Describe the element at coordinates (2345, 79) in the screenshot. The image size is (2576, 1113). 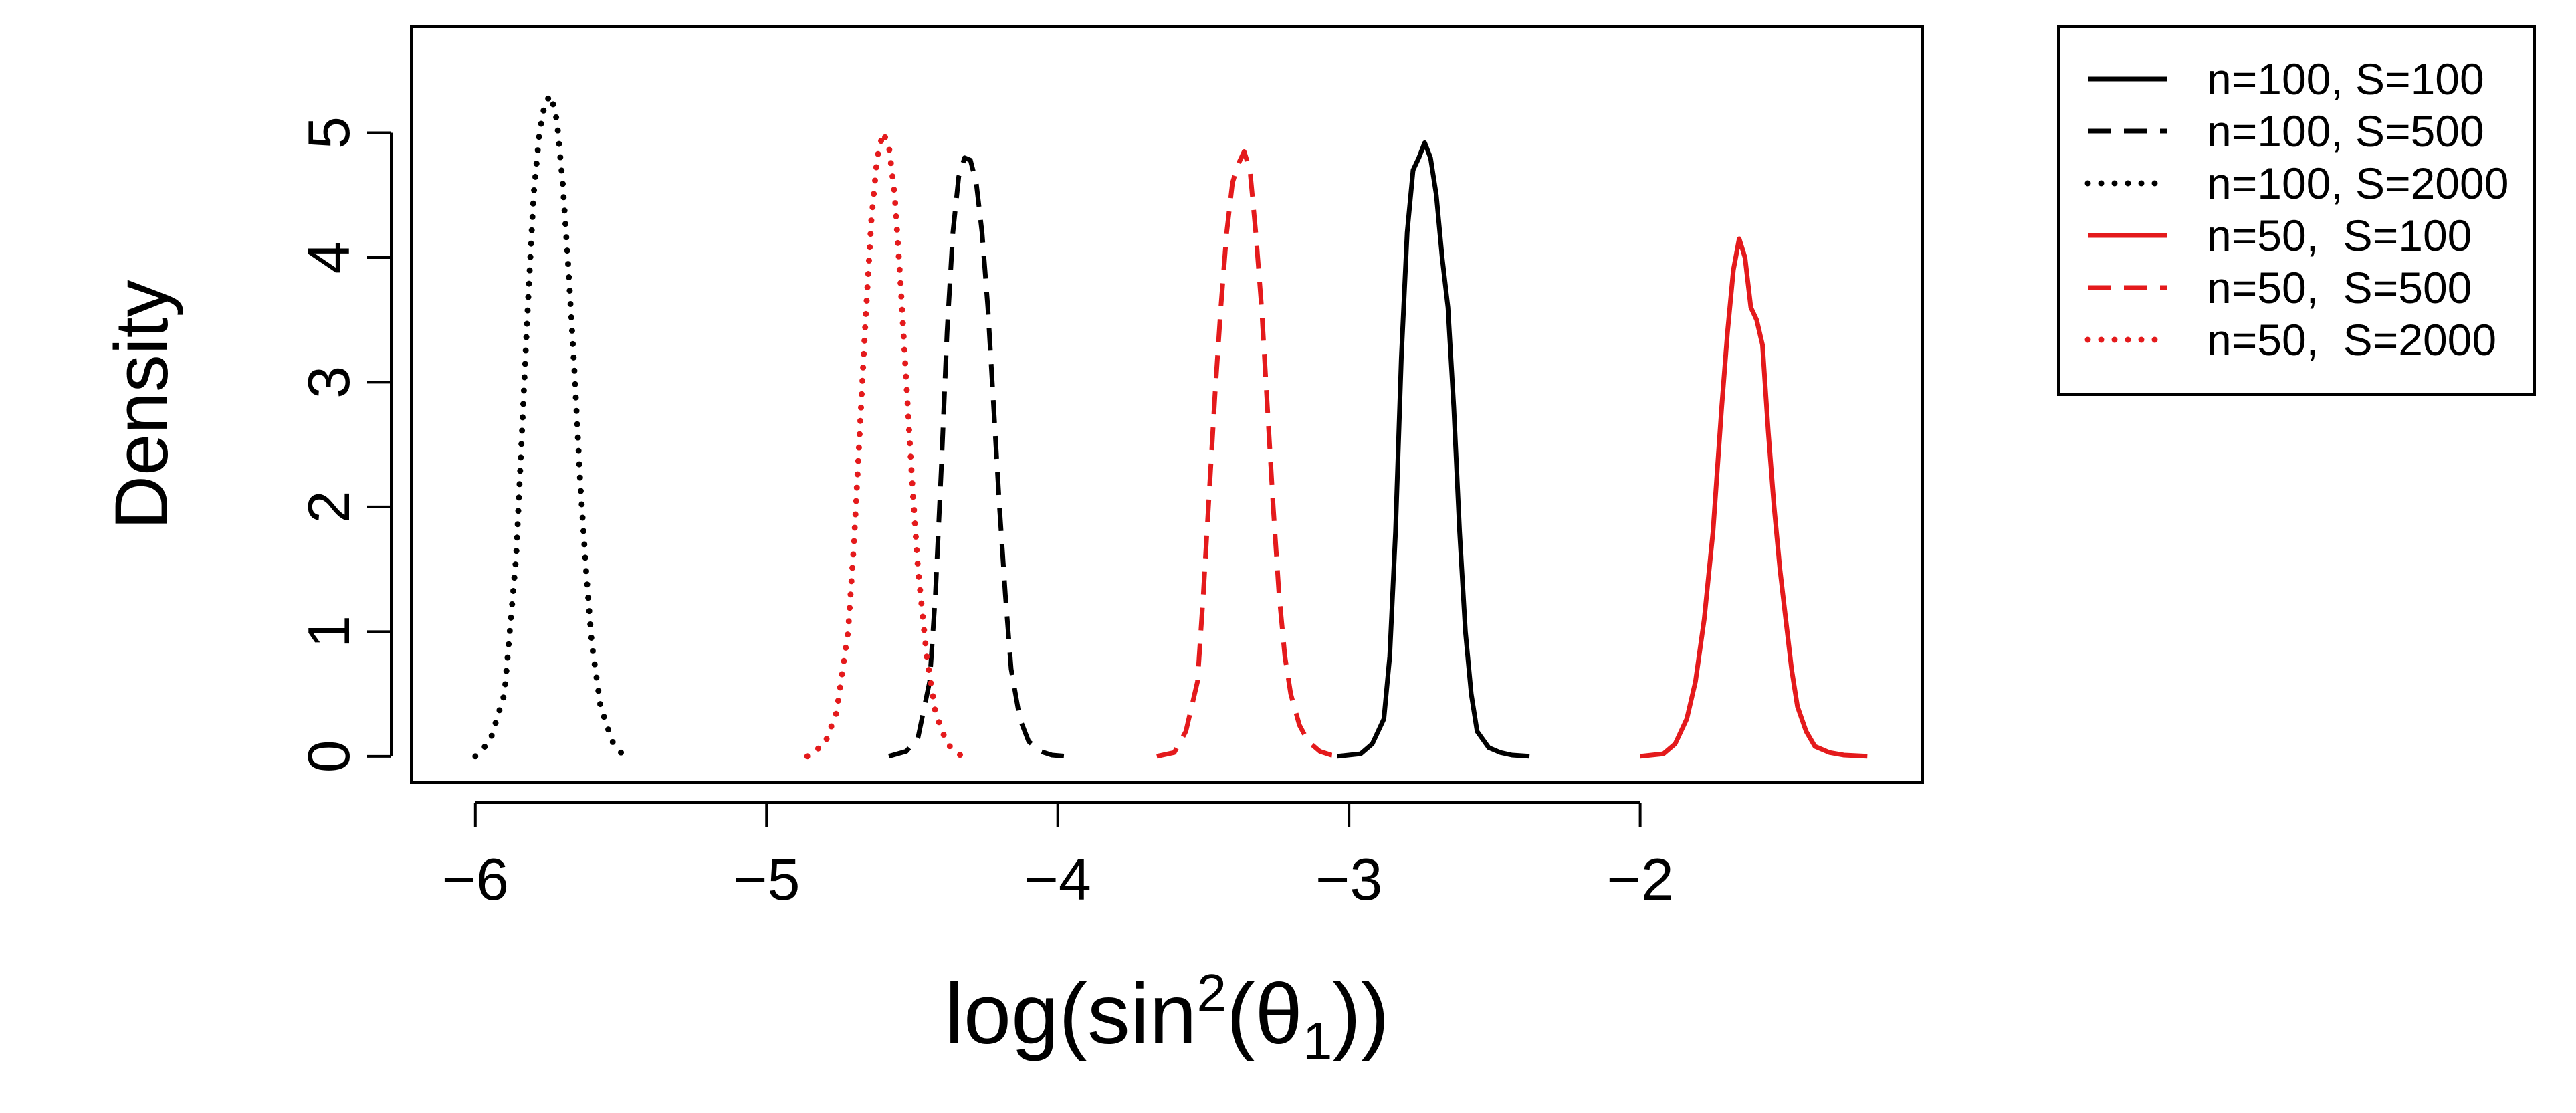
I see `legend-label-1: n=100, S=100` at that location.